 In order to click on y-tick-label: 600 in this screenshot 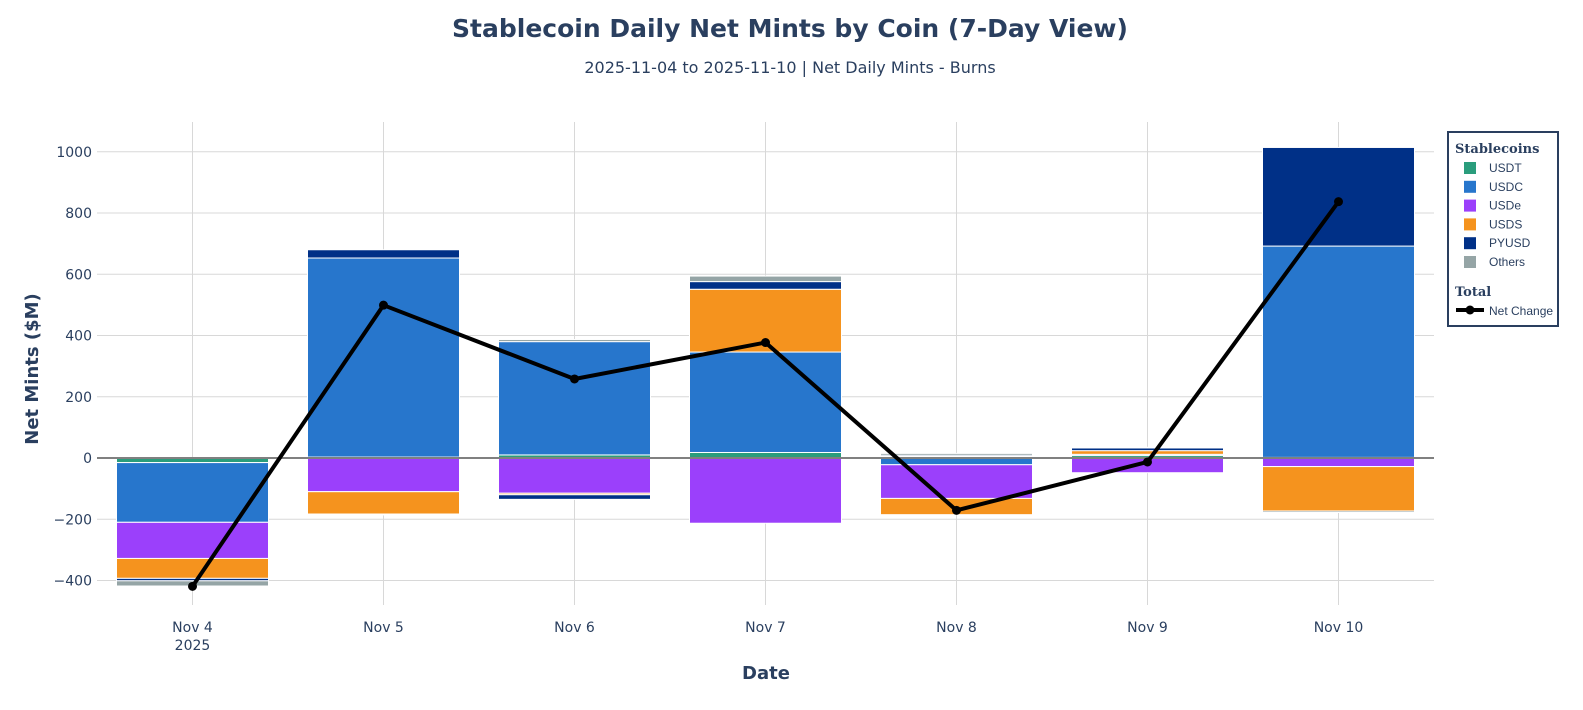, I will do `click(78, 275)`.